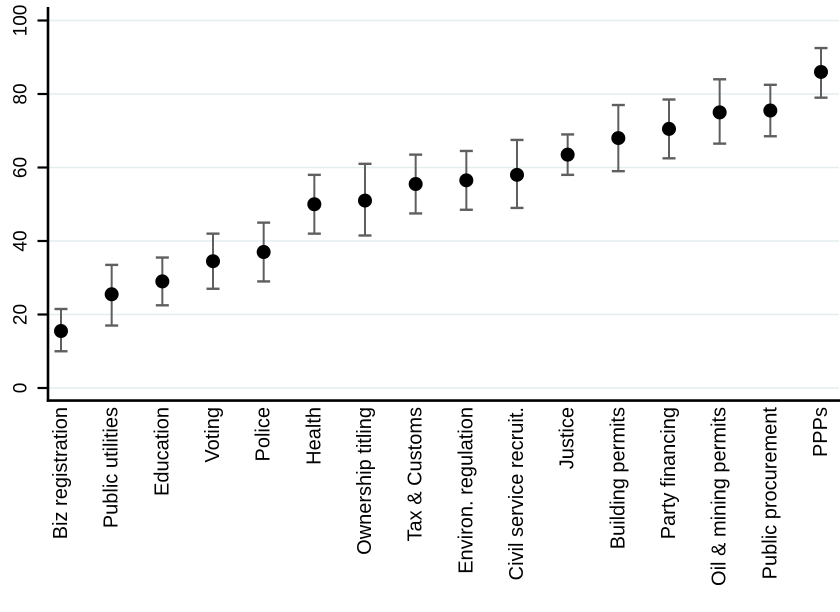  I want to click on x-category-label: Health, so click(314, 436).